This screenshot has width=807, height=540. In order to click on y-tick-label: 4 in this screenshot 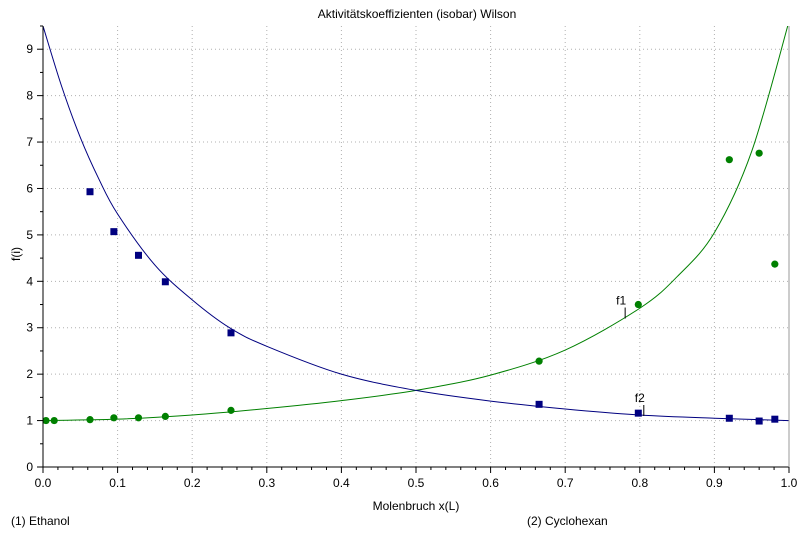, I will do `click(29, 281)`.